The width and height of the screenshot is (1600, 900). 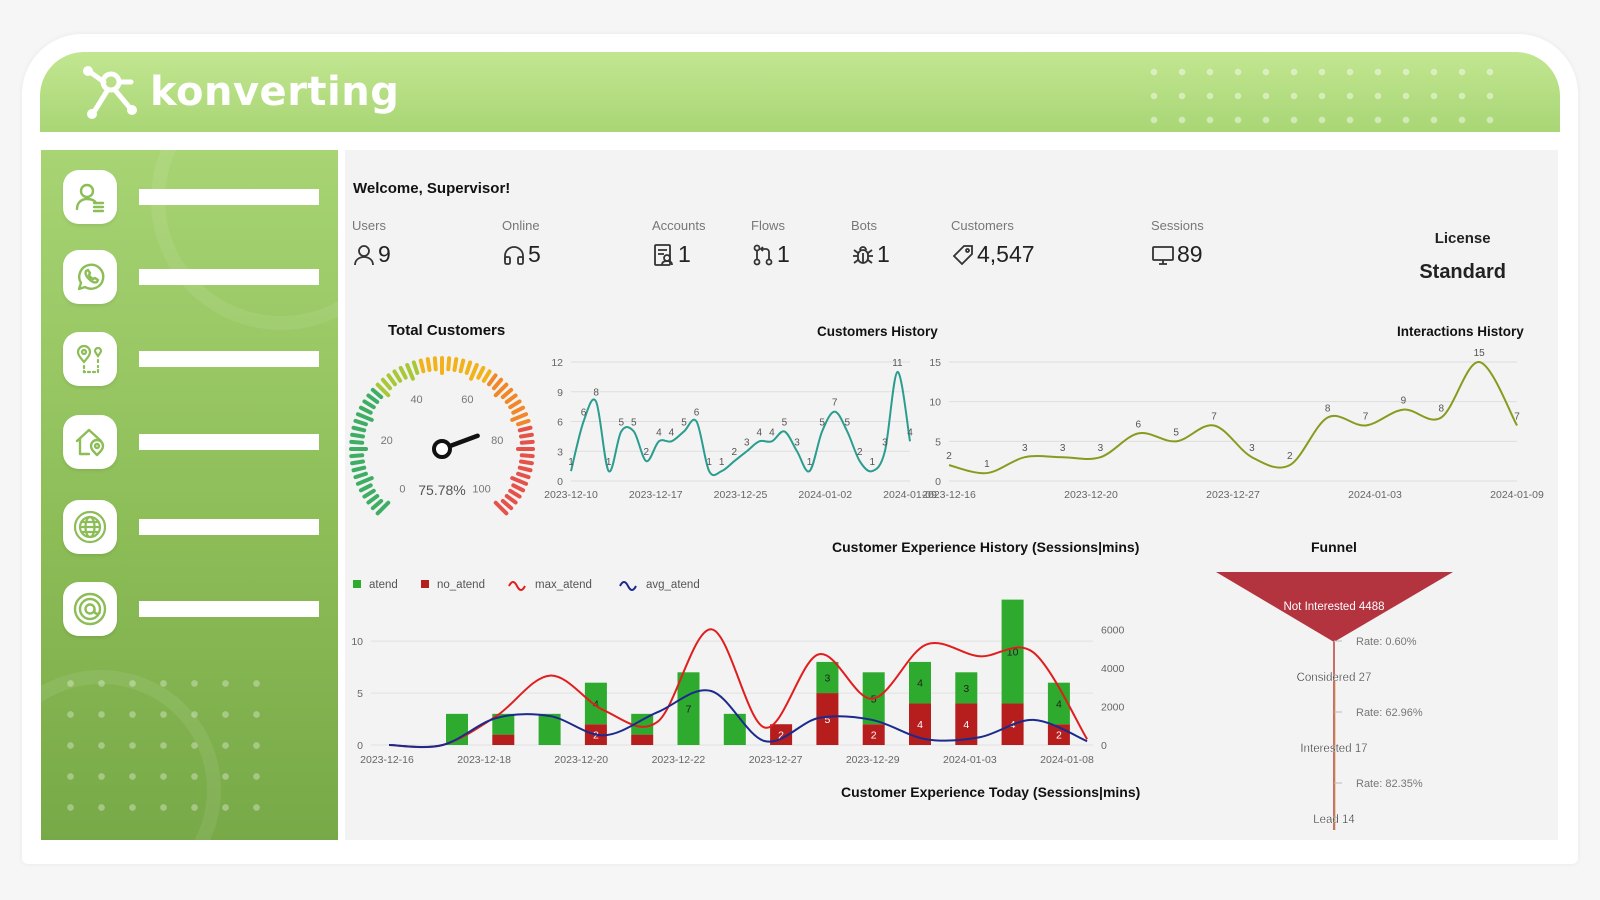 I want to click on gauge-tick-label: 20, so click(x=387, y=441).